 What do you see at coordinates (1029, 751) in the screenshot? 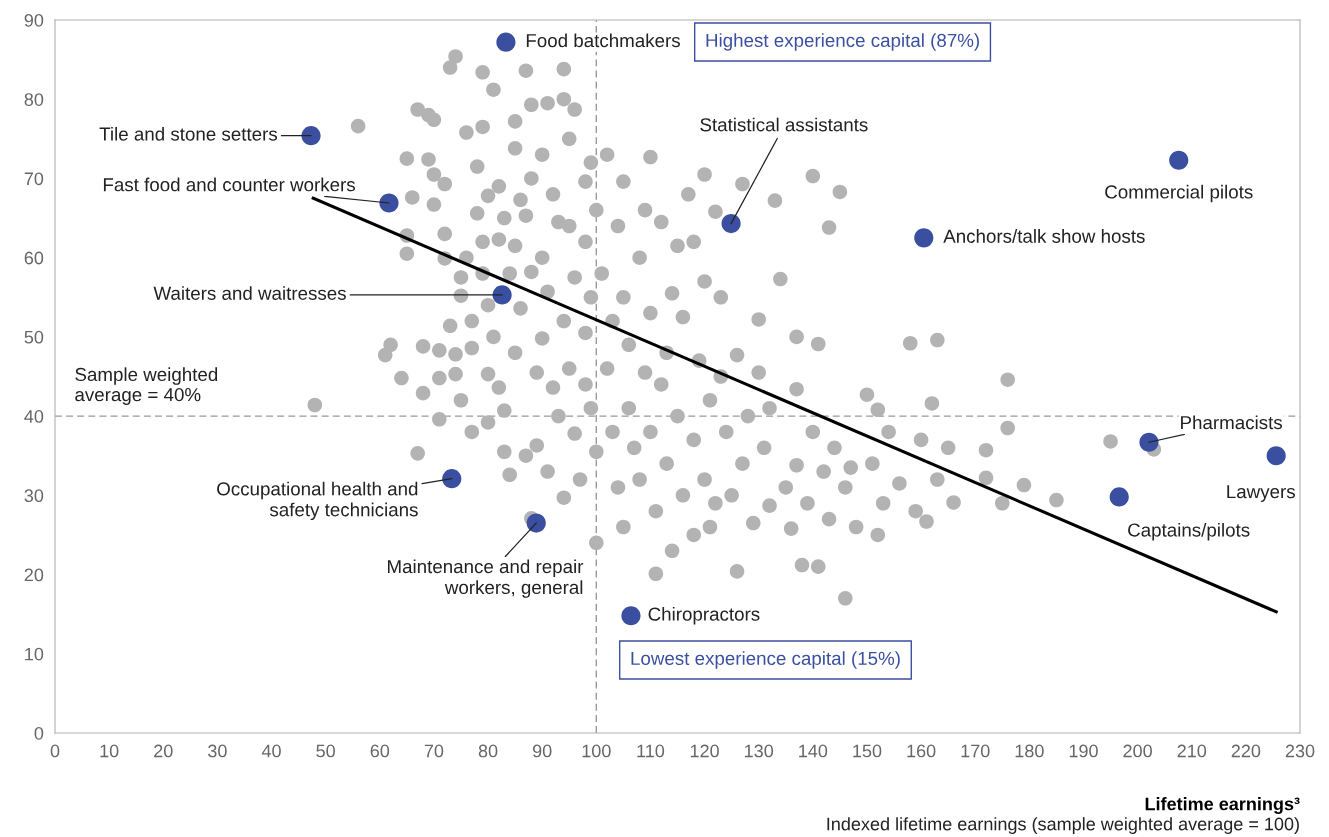
I see `x-tick-label: 180` at bounding box center [1029, 751].